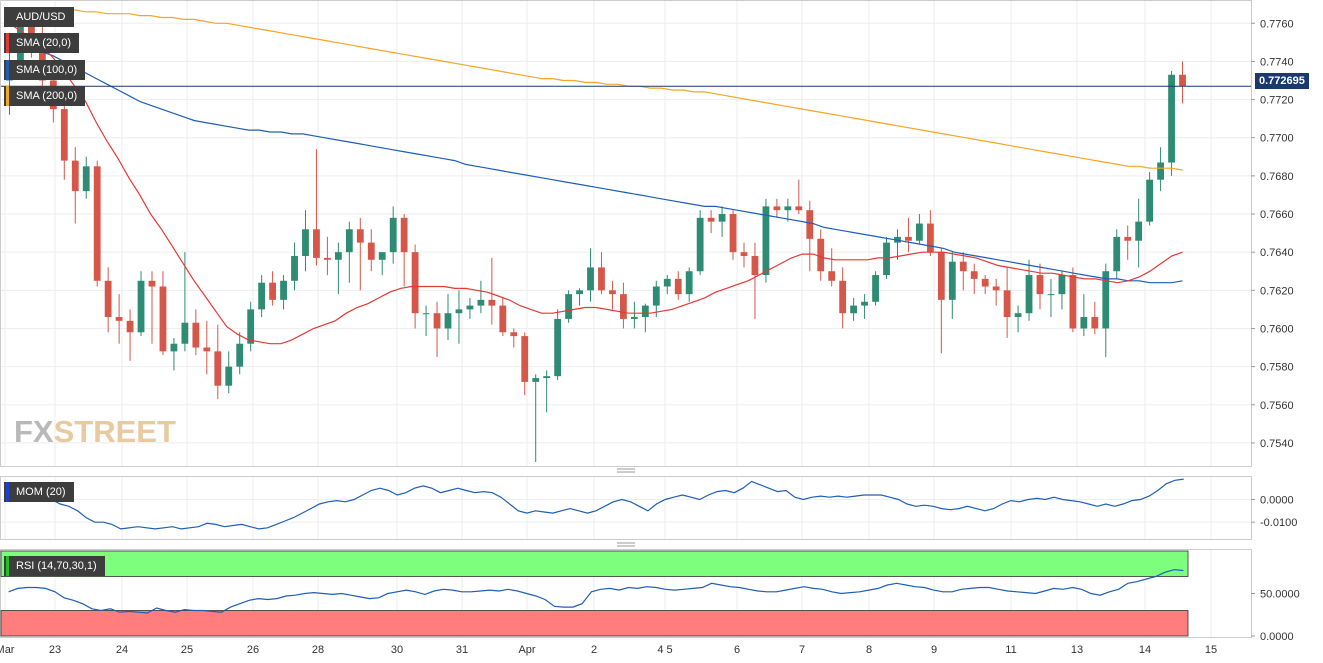 Image resolution: width=1323 pixels, height=663 pixels. I want to click on sma20-label: SMA (20,0), so click(44, 43).